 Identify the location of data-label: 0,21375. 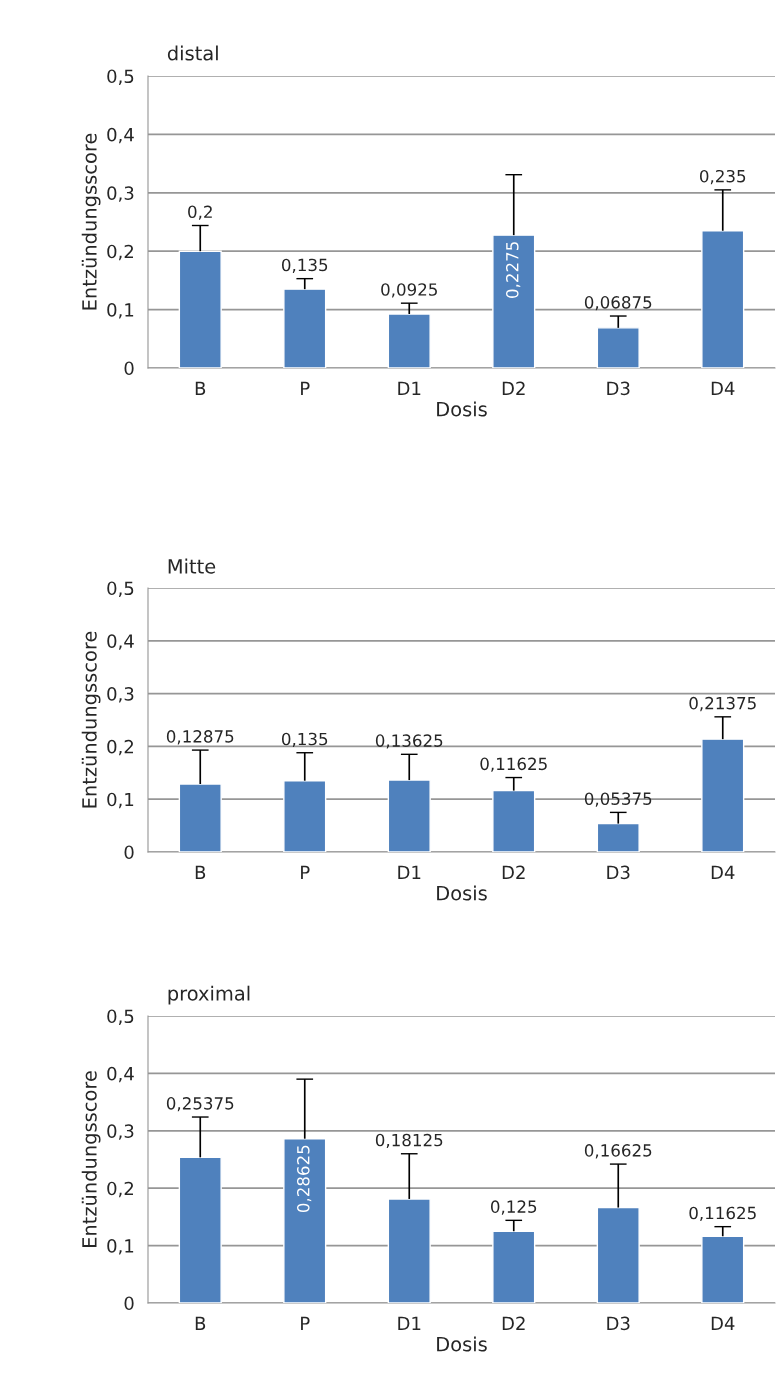
(722, 704).